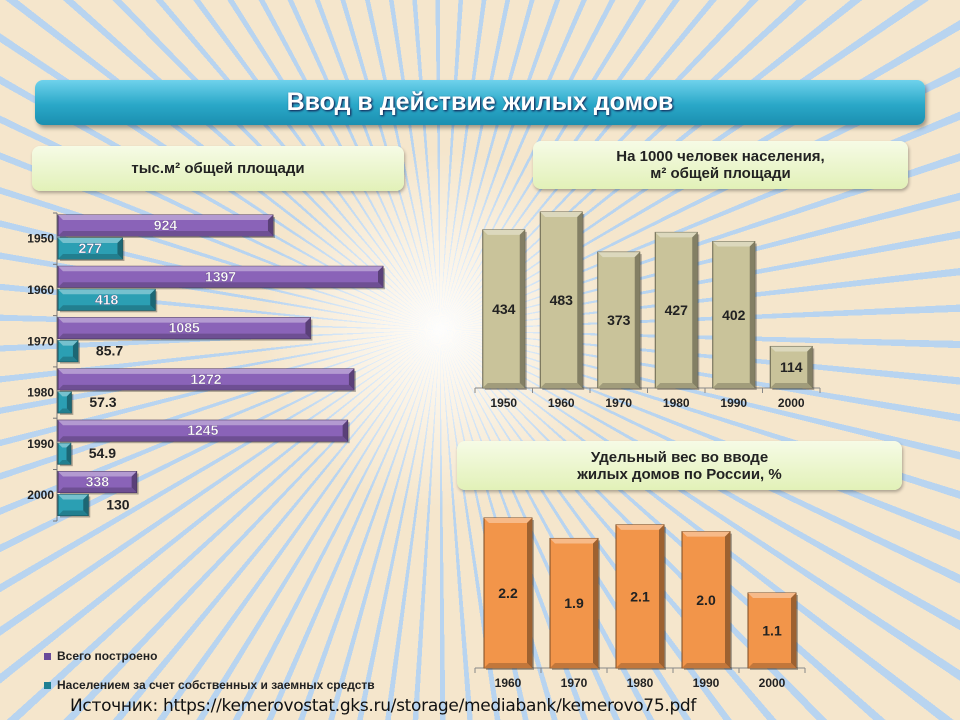 This screenshot has width=960, height=720. Describe the element at coordinates (220, 276) in the screenshot. I see `bar-data-label: 1397` at that location.